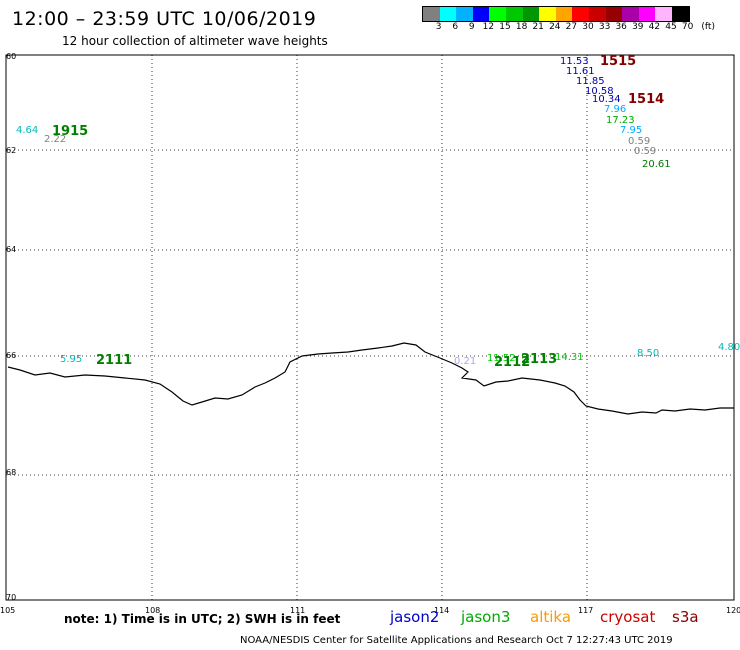 The image size is (740, 650). I want to click on color-scale-label: 15, so click(505, 27).